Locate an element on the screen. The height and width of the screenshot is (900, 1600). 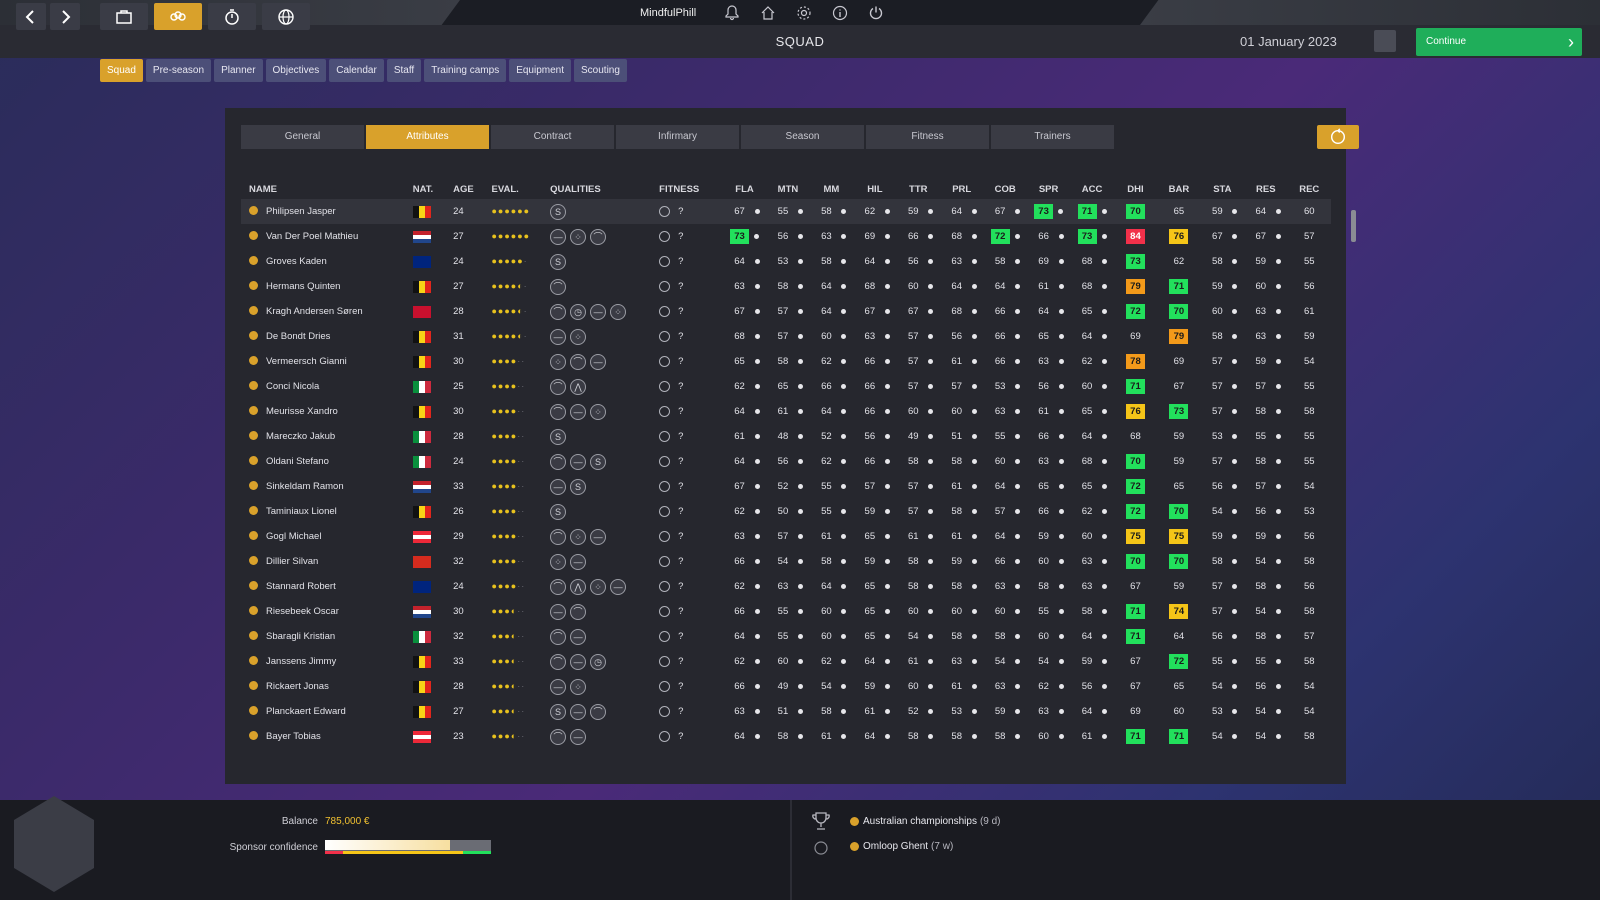
rider-name: Oldani Stefano is located at coordinates (297, 461).